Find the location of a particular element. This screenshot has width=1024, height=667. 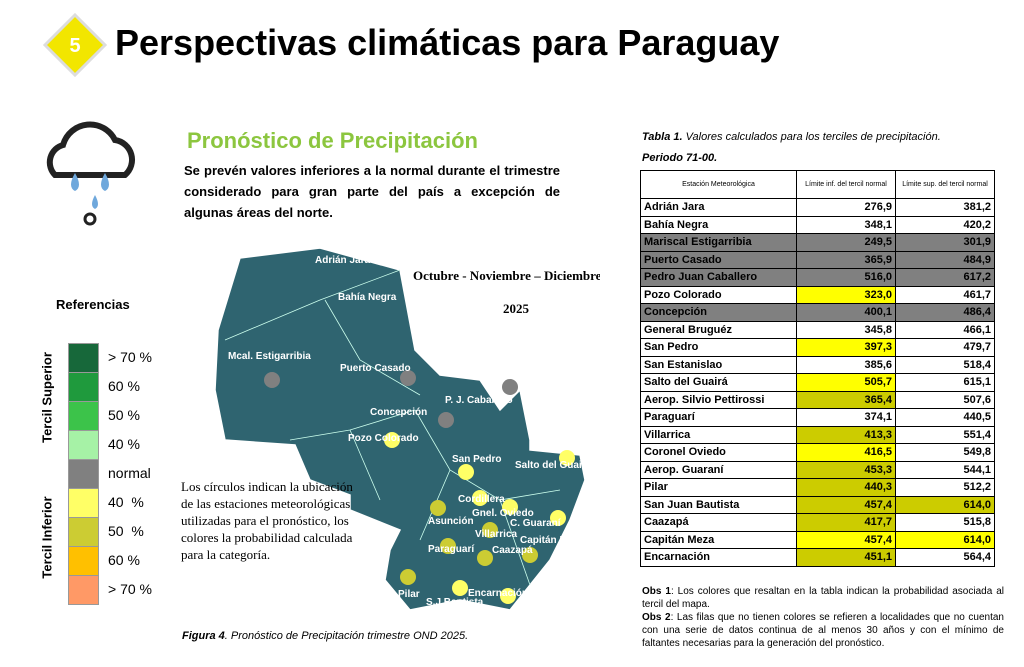

table-cell: 615,1 is located at coordinates (945, 382).